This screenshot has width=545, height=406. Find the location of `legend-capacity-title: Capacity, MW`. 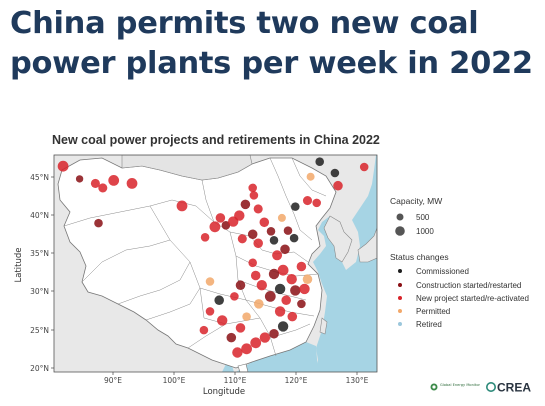

legend-capacity-title: Capacity, MW is located at coordinates (416, 201).